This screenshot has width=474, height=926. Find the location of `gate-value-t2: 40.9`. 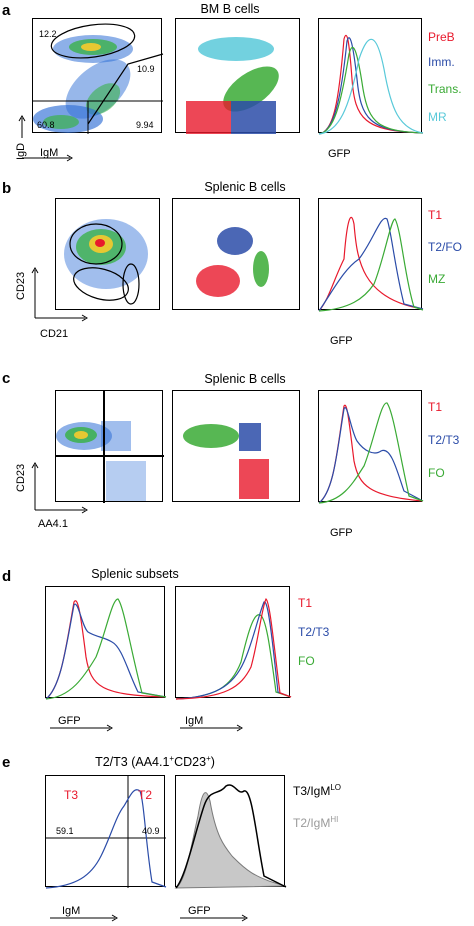

gate-value-t2: 40.9 is located at coordinates (151, 831).